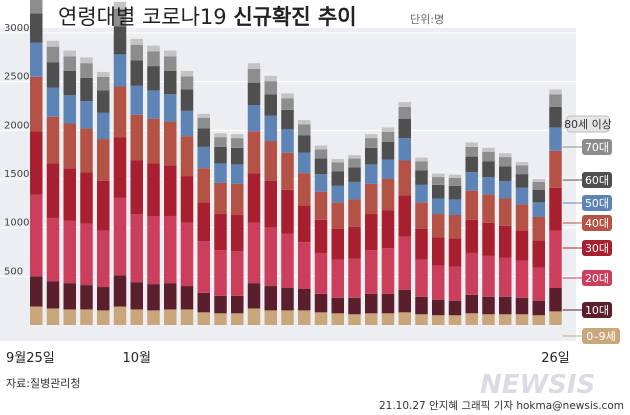 Image resolution: width=630 pixels, height=415 pixels. What do you see at coordinates (537, 385) in the screenshot?
I see `watermark-logo: NEWSIS` at bounding box center [537, 385].